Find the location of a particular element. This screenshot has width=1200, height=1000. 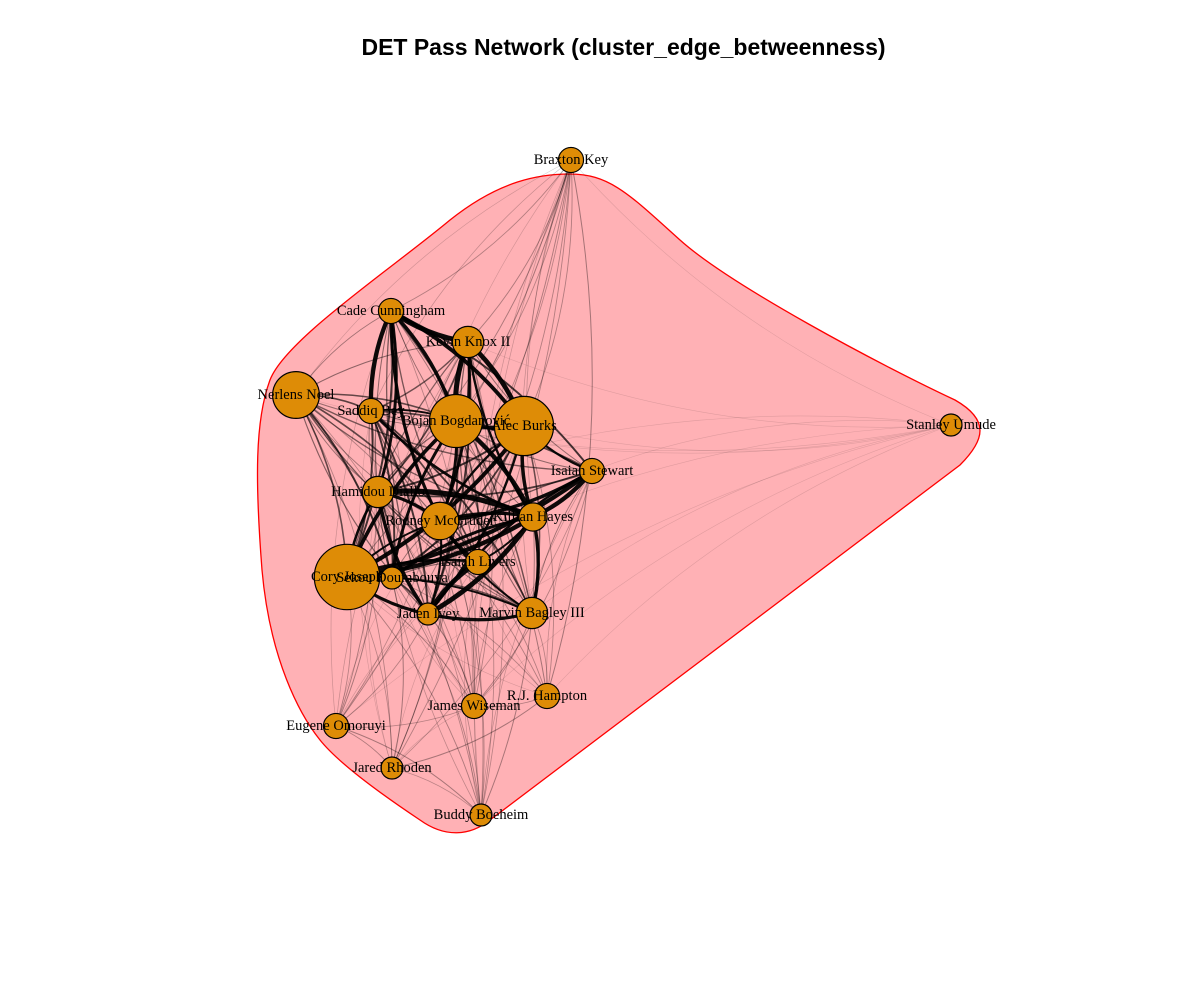

pass-edge-braxton-hayes is located at coordinates (549, 338).